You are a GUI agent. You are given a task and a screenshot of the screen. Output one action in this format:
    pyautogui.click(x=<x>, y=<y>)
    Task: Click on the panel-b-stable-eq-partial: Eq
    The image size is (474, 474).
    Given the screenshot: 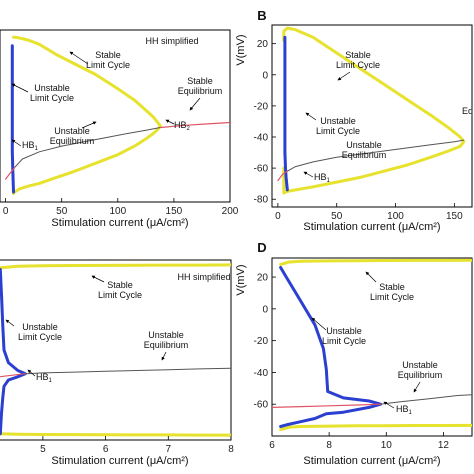 What is the action you would take?
    pyautogui.click(x=467, y=111)
    